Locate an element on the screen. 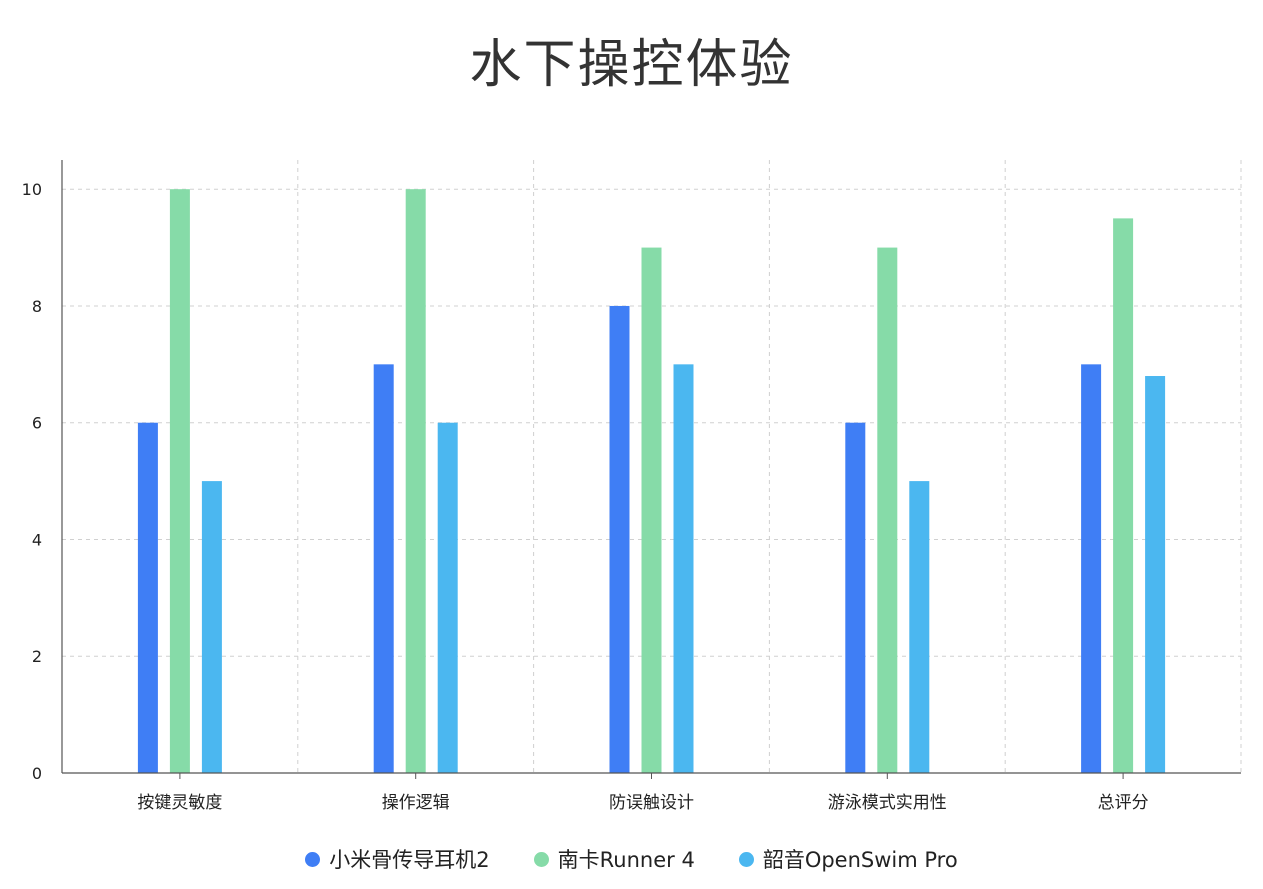 This screenshot has height=889, width=1263. x-tick-label: 游泳模式实用性 is located at coordinates (887, 803).